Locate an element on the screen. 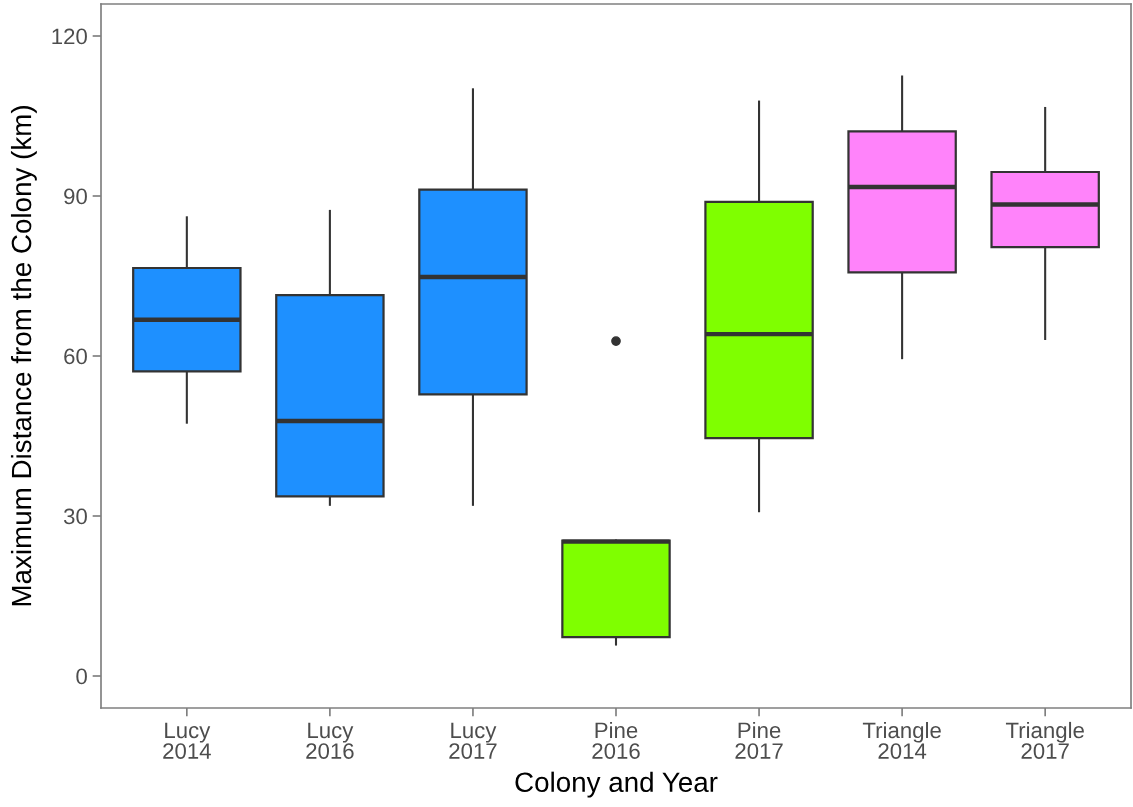  y-tick-label: 30 is located at coordinates (75, 516).